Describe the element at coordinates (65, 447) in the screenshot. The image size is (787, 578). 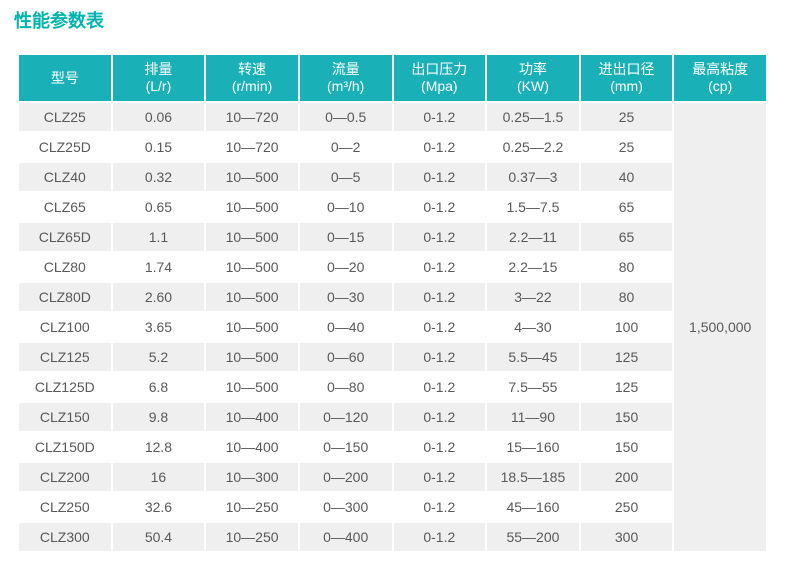
I see `model-cell: CLZ150D` at that location.